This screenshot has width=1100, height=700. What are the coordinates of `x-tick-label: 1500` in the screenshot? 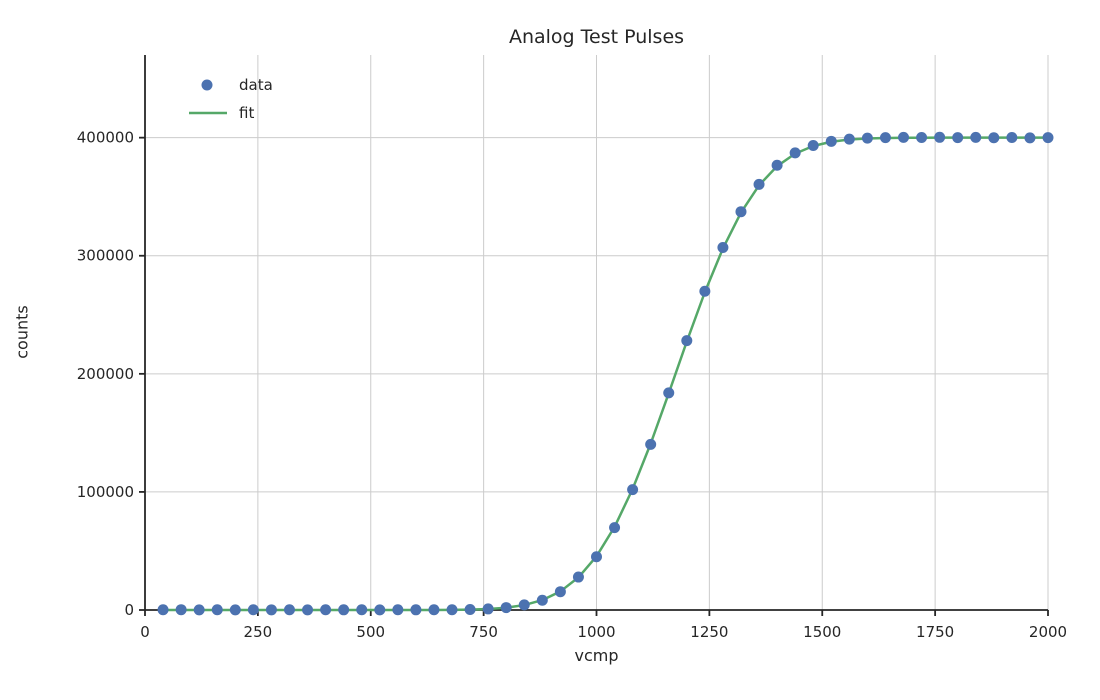 It's located at (822, 632).